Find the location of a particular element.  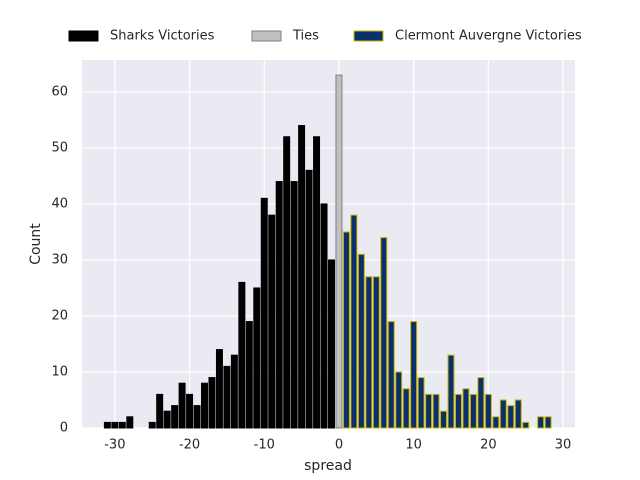

legend-label: Ties is located at coordinates (305, 36).